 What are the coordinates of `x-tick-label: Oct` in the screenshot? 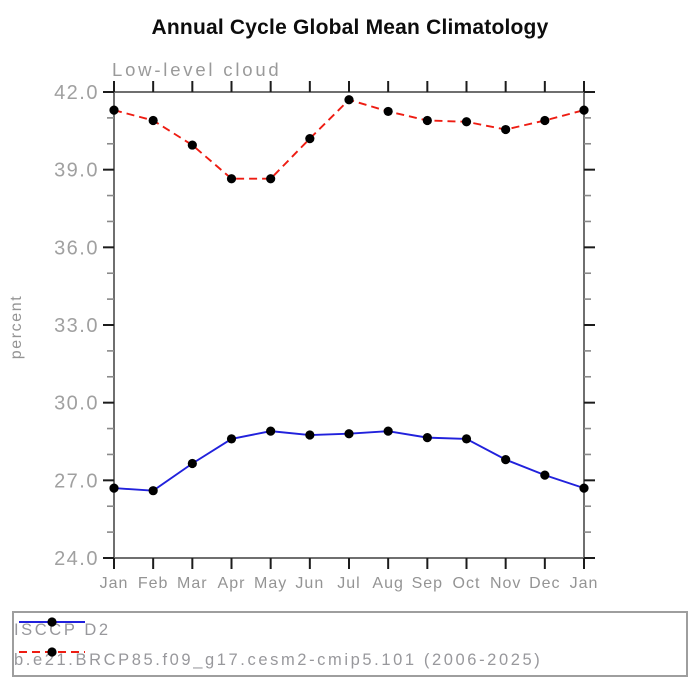 It's located at (467, 583).